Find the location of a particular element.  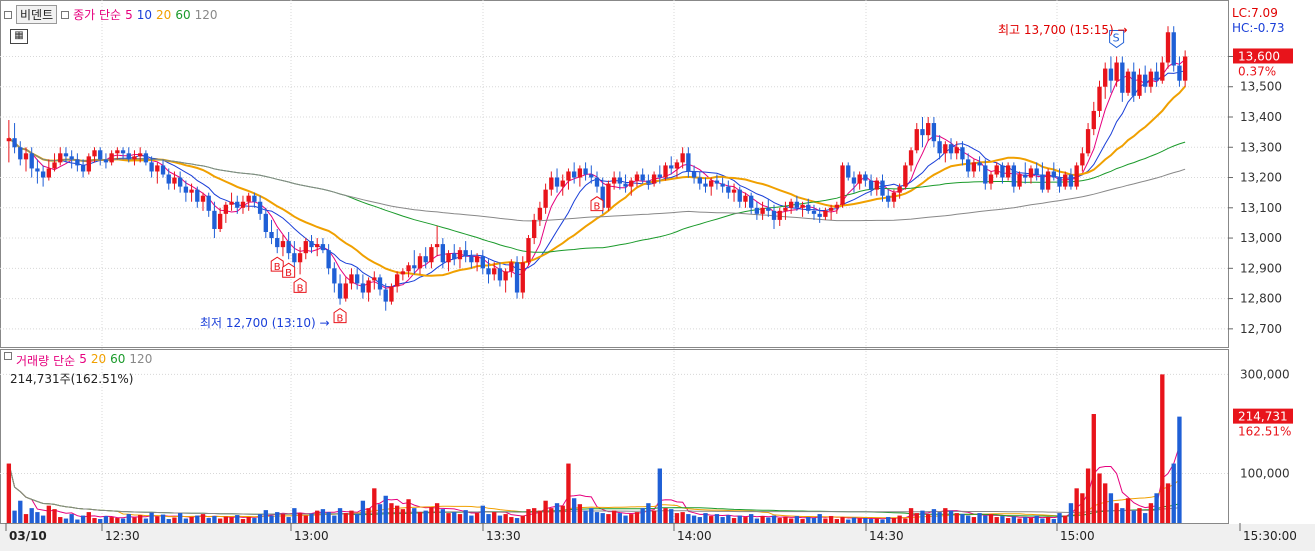

table-grid-icon: ▦ is located at coordinates (19, 36).